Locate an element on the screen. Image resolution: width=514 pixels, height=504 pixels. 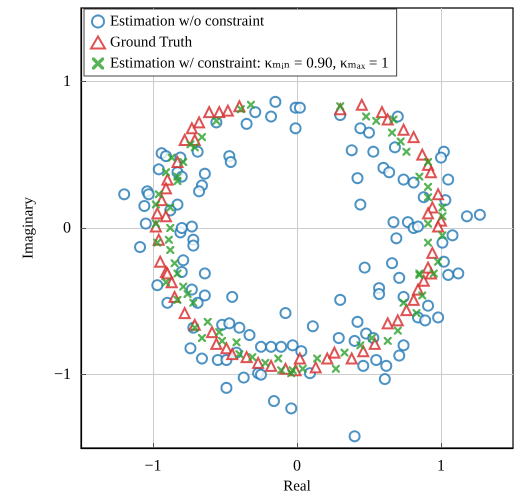
y-axis-title: Imaginary is located at coordinates (28, 227).